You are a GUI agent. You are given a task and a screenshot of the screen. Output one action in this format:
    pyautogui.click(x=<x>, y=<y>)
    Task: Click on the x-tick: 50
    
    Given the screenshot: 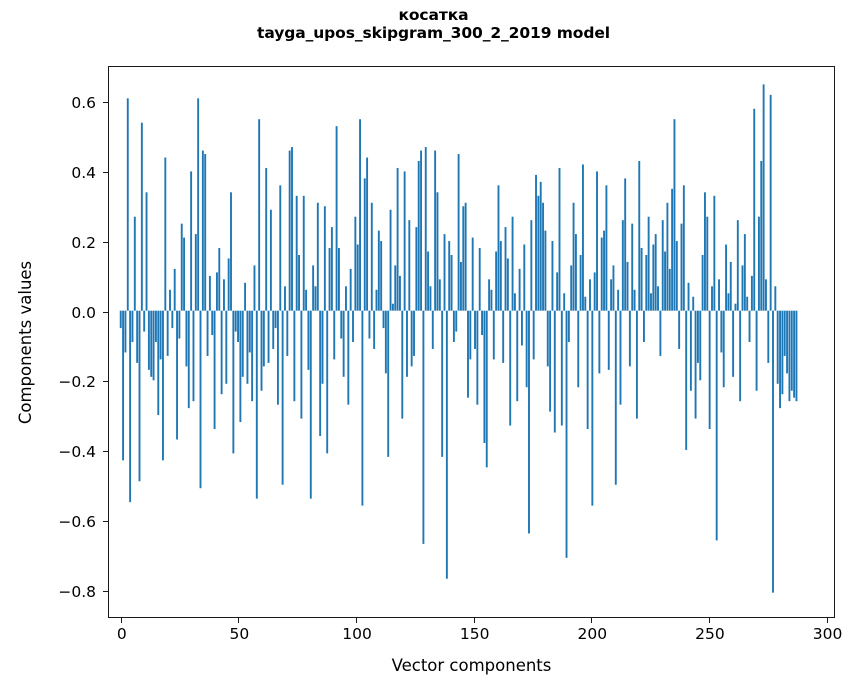 What is the action you would take?
    pyautogui.click(x=239, y=630)
    